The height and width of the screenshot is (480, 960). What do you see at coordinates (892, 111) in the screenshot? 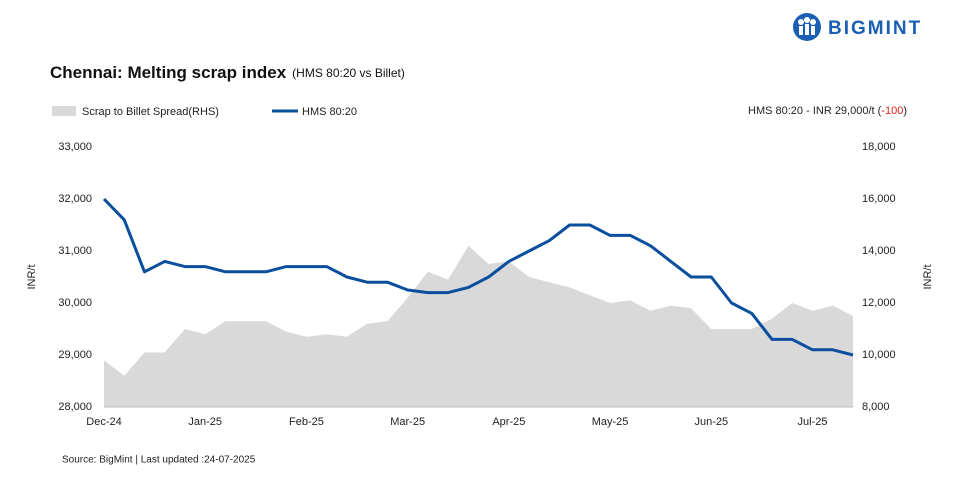
I see `annotation-change: -100` at bounding box center [892, 111].